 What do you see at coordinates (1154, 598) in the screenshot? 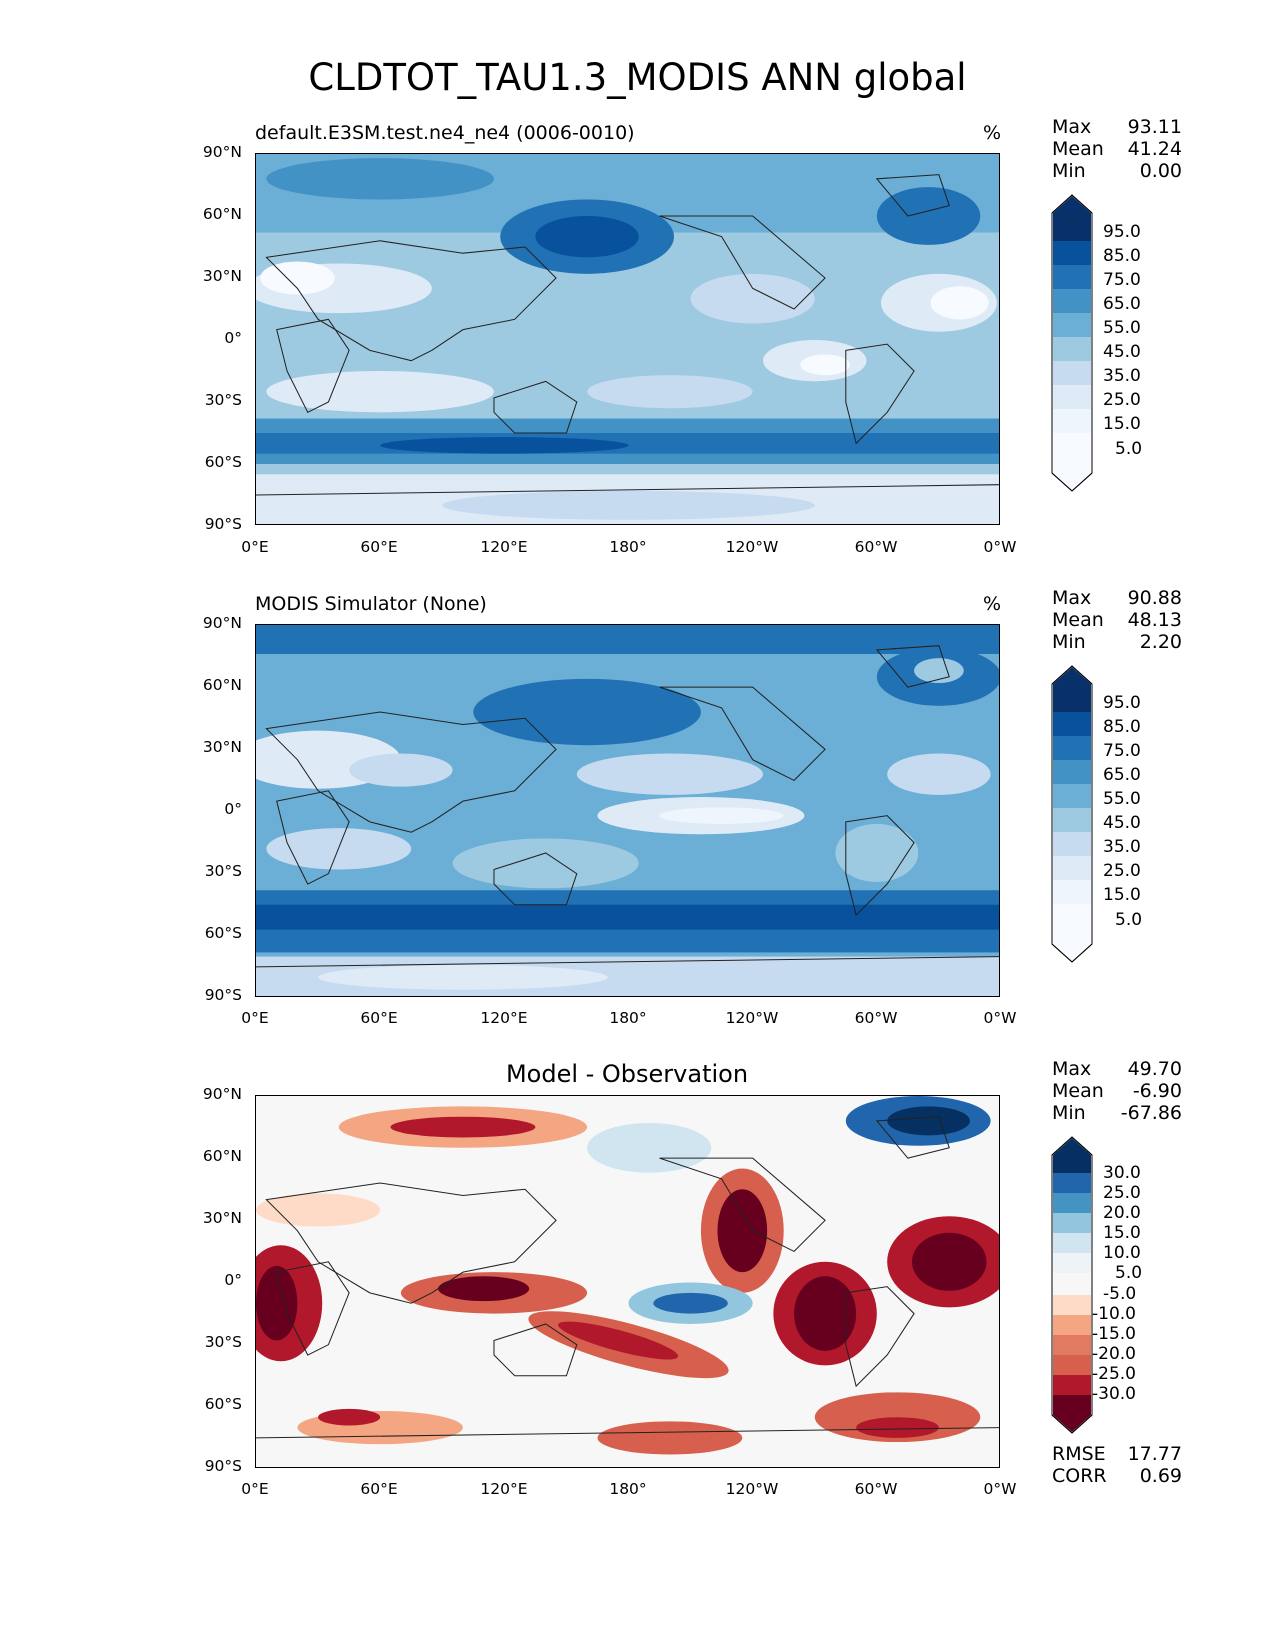
I see `stat-max: 90.88` at bounding box center [1154, 598].